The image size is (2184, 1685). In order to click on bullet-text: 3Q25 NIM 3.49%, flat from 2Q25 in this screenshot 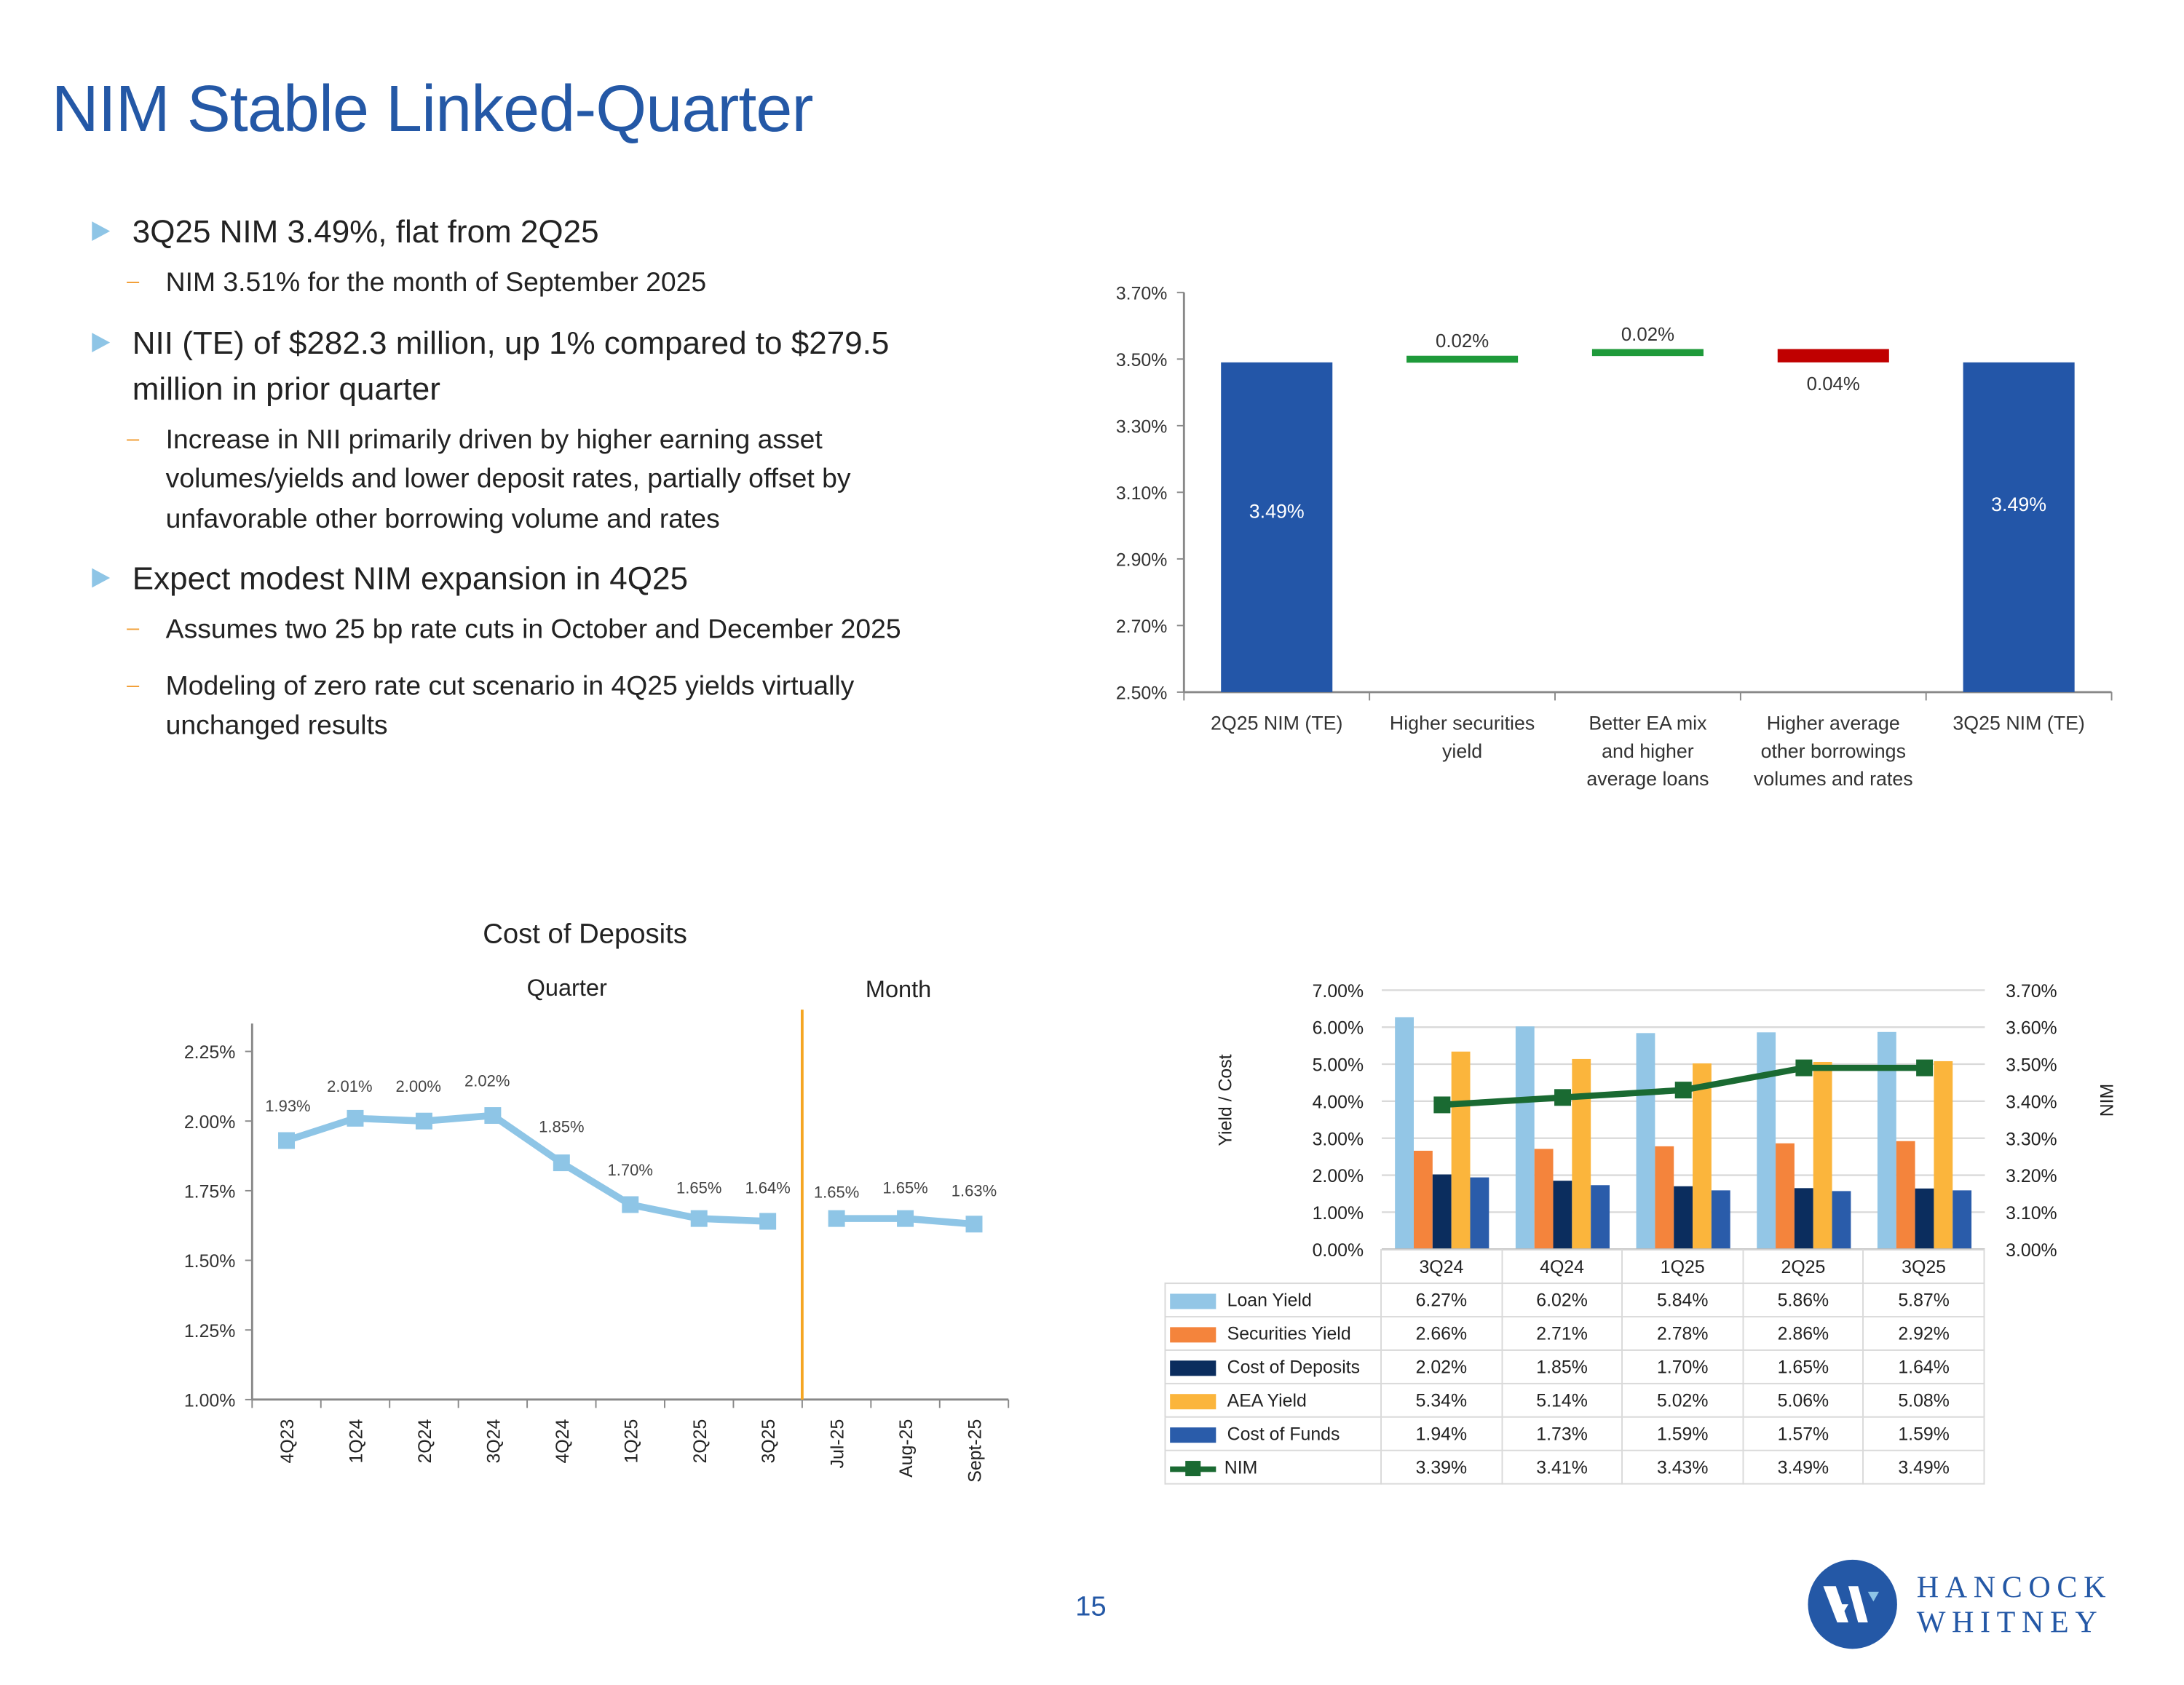, I will do `click(365, 231)`.